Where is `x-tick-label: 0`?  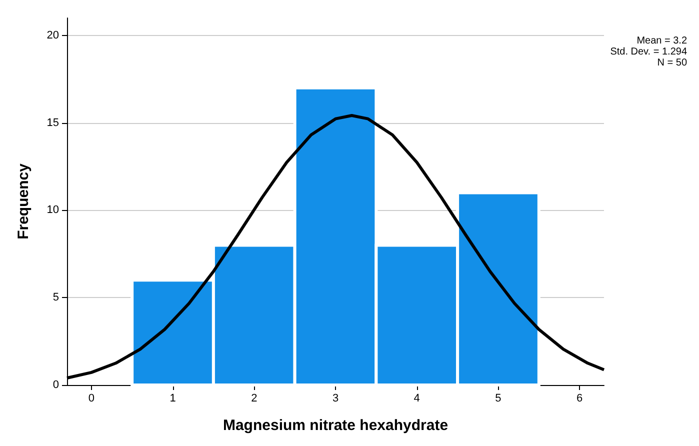
x-tick-label: 0 is located at coordinates (91, 398).